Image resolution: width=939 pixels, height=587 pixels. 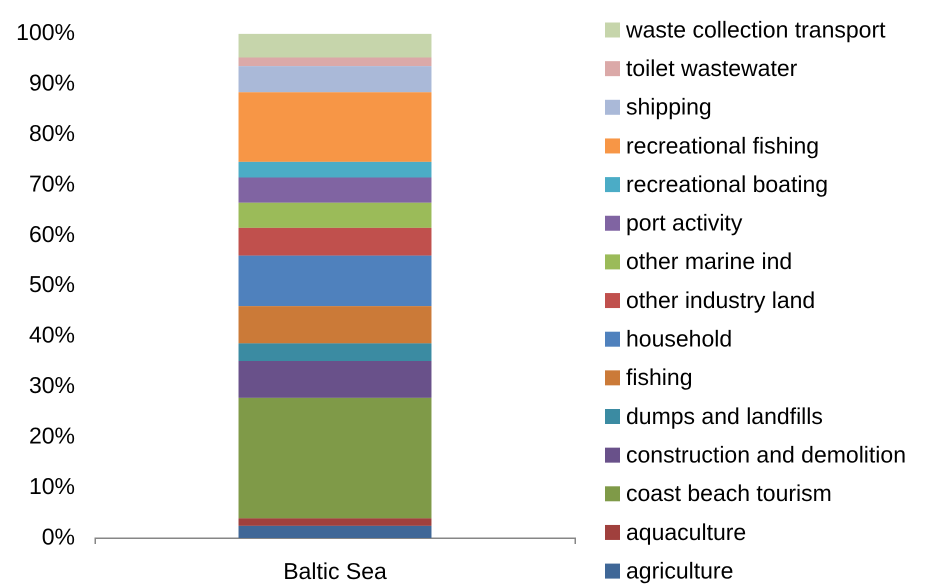 What do you see at coordinates (45, 32) in the screenshot?
I see `y-tick-label: 100%` at bounding box center [45, 32].